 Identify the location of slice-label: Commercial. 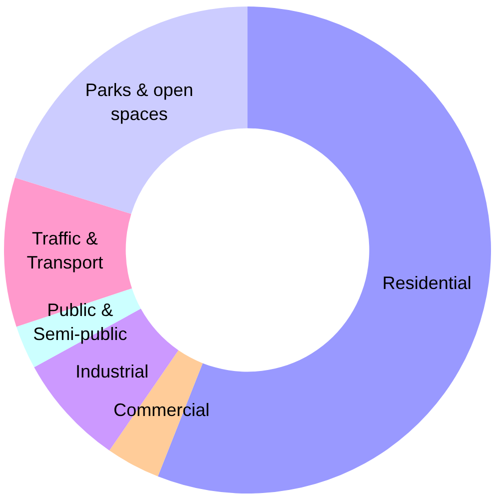
(162, 410).